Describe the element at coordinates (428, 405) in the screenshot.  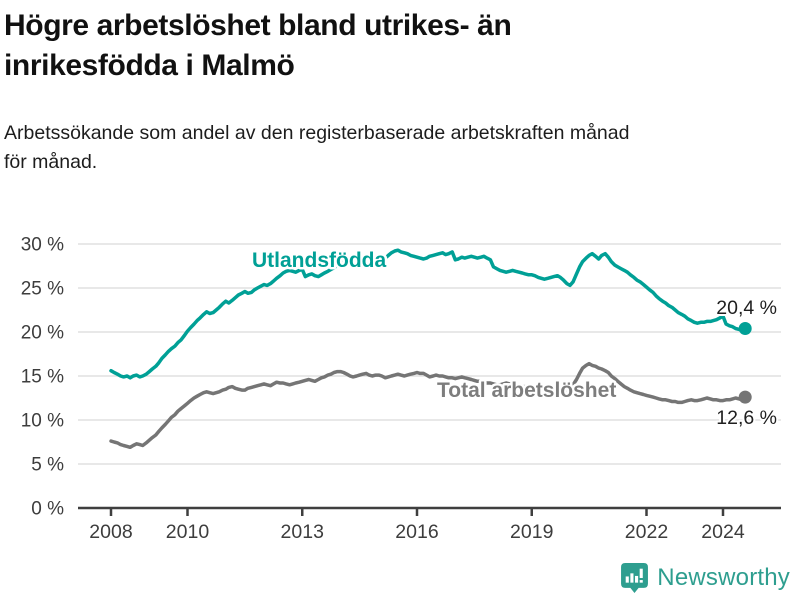
I see `series-line-total` at that location.